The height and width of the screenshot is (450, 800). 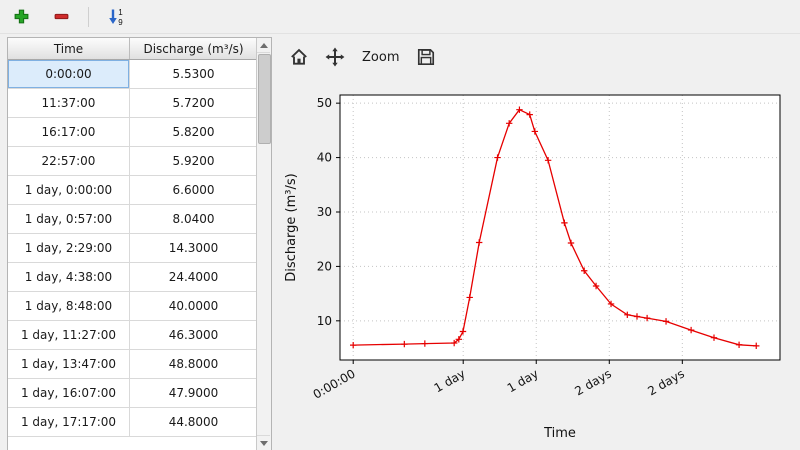 I want to click on y-axis-label: Discharge (m³/s), so click(x=291, y=227).